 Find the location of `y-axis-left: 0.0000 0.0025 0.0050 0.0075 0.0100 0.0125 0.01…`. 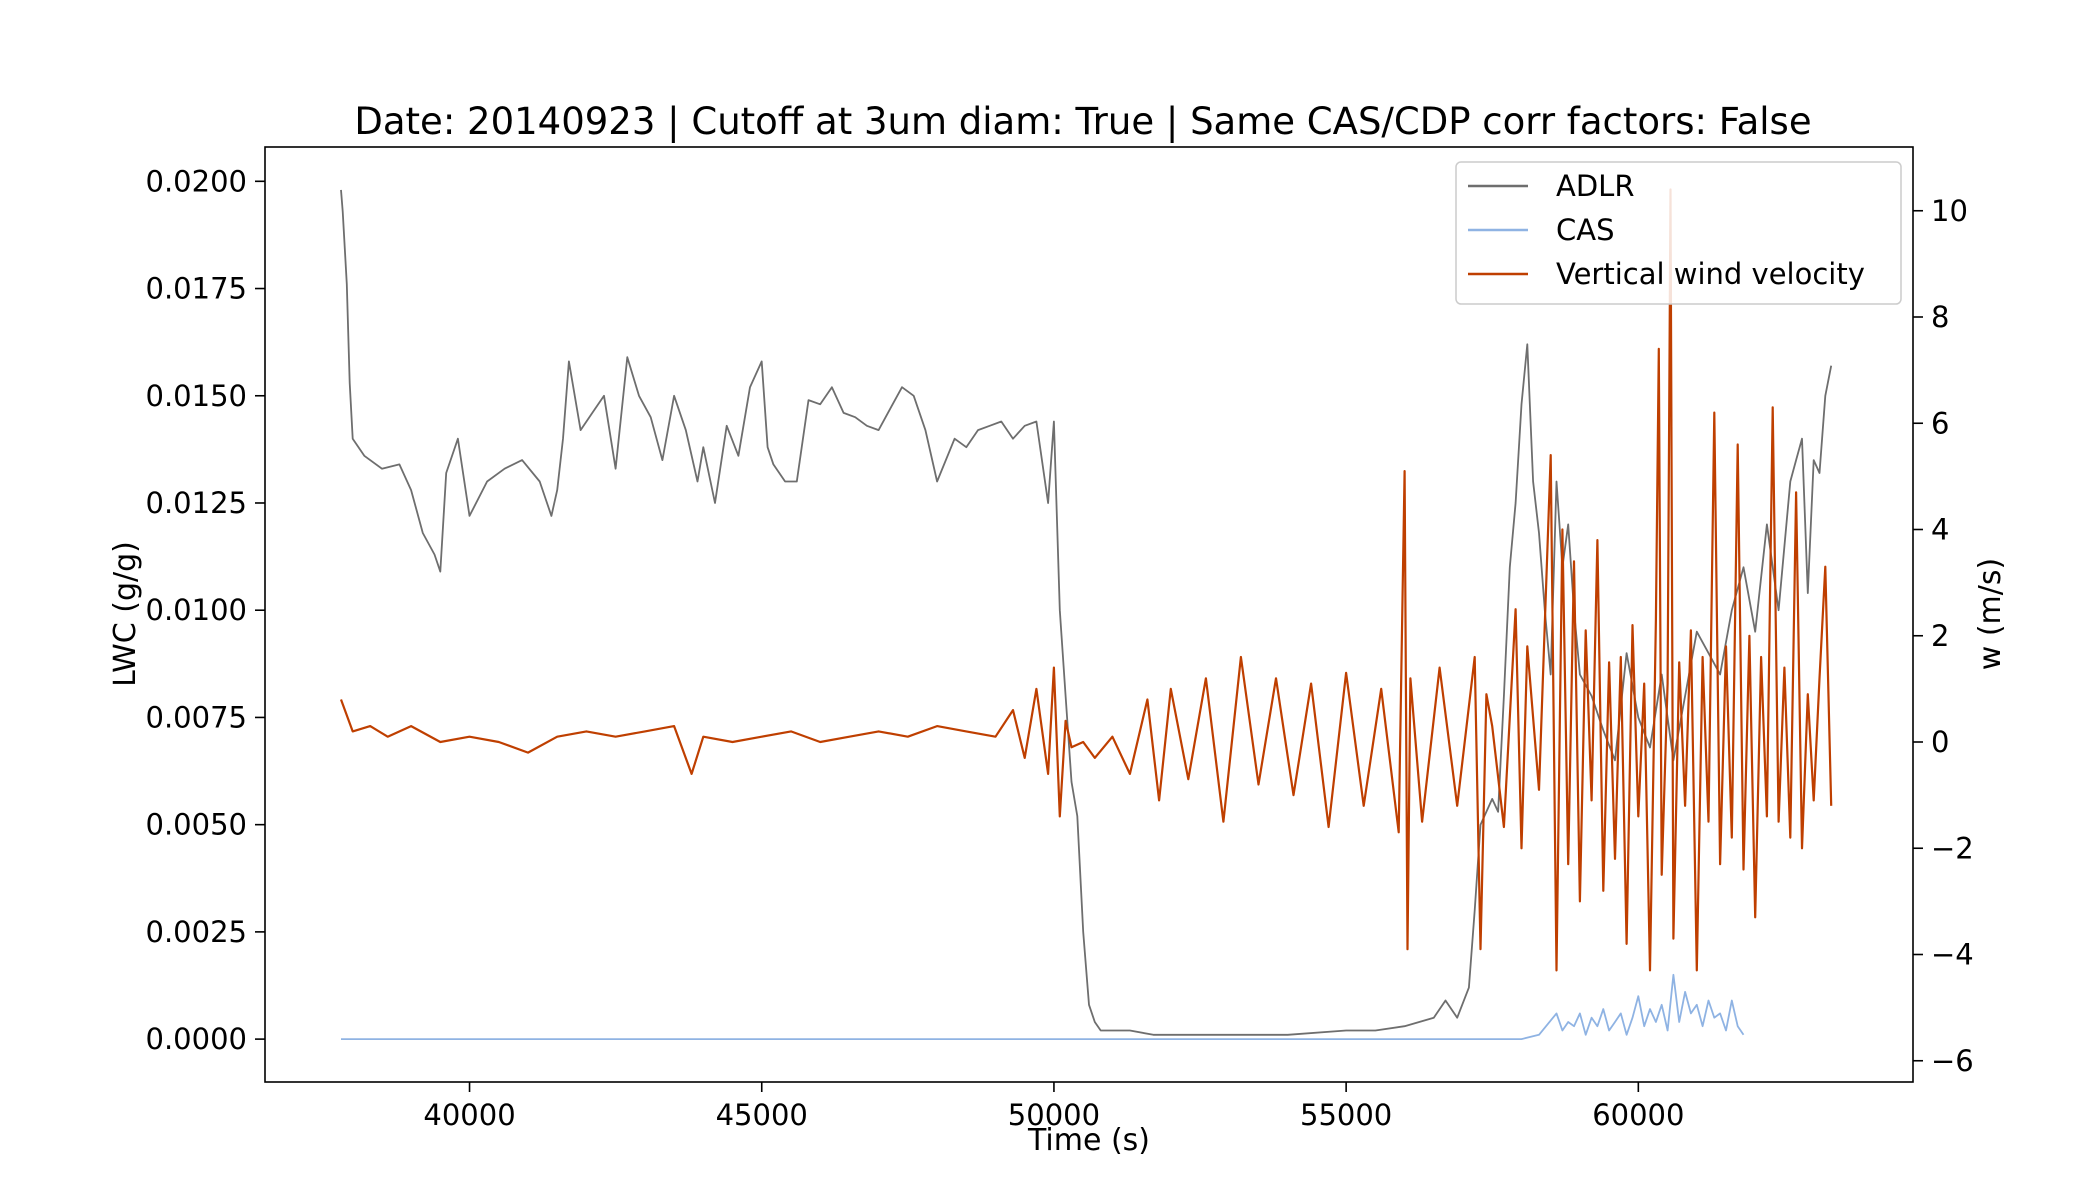

y-axis-left: 0.0000 0.0025 0.0050 0.0075 0.0100 0.0125 0.01… is located at coordinates (205, 610).